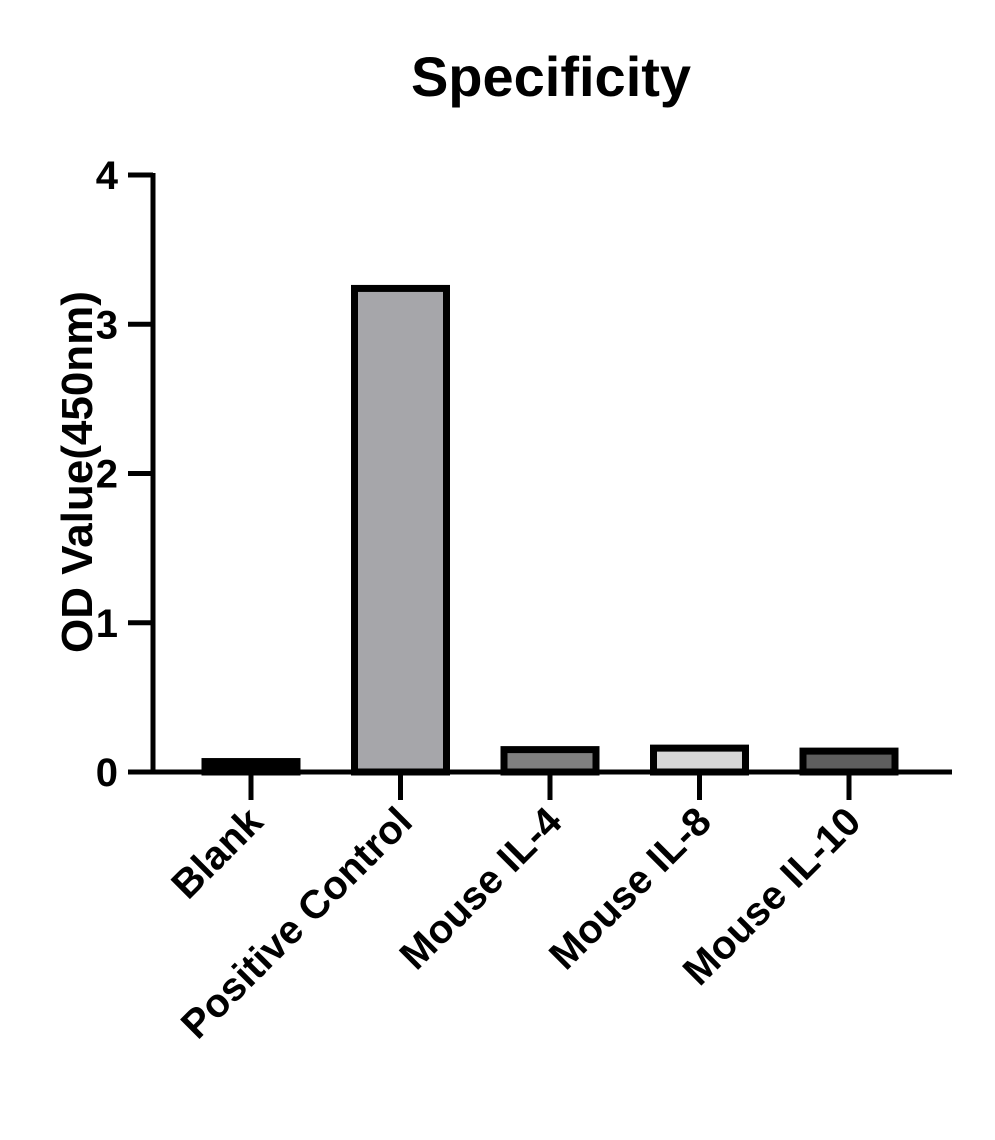  What do you see at coordinates (107, 475) in the screenshot?
I see `y-tick-label: 2` at bounding box center [107, 475].